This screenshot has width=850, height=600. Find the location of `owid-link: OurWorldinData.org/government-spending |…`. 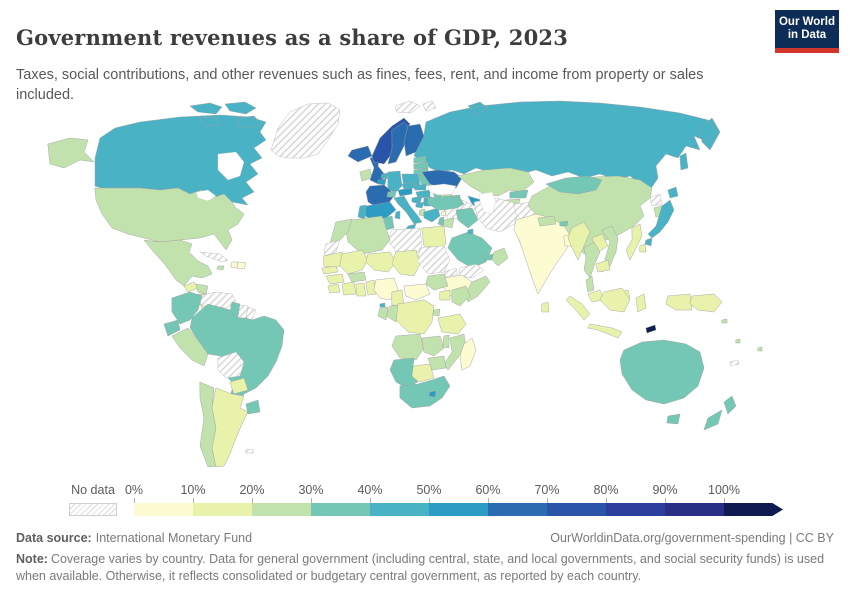

owid-link: OurWorldinData.org/government-spending |… is located at coordinates (692, 538).